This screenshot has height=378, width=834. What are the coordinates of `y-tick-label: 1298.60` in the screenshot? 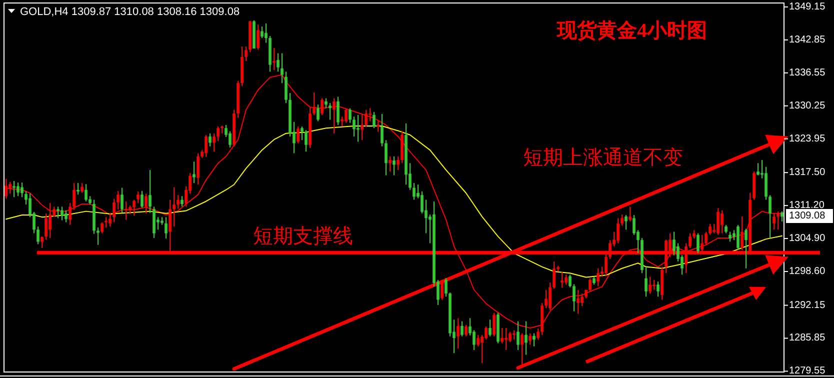 It's located at (807, 272).